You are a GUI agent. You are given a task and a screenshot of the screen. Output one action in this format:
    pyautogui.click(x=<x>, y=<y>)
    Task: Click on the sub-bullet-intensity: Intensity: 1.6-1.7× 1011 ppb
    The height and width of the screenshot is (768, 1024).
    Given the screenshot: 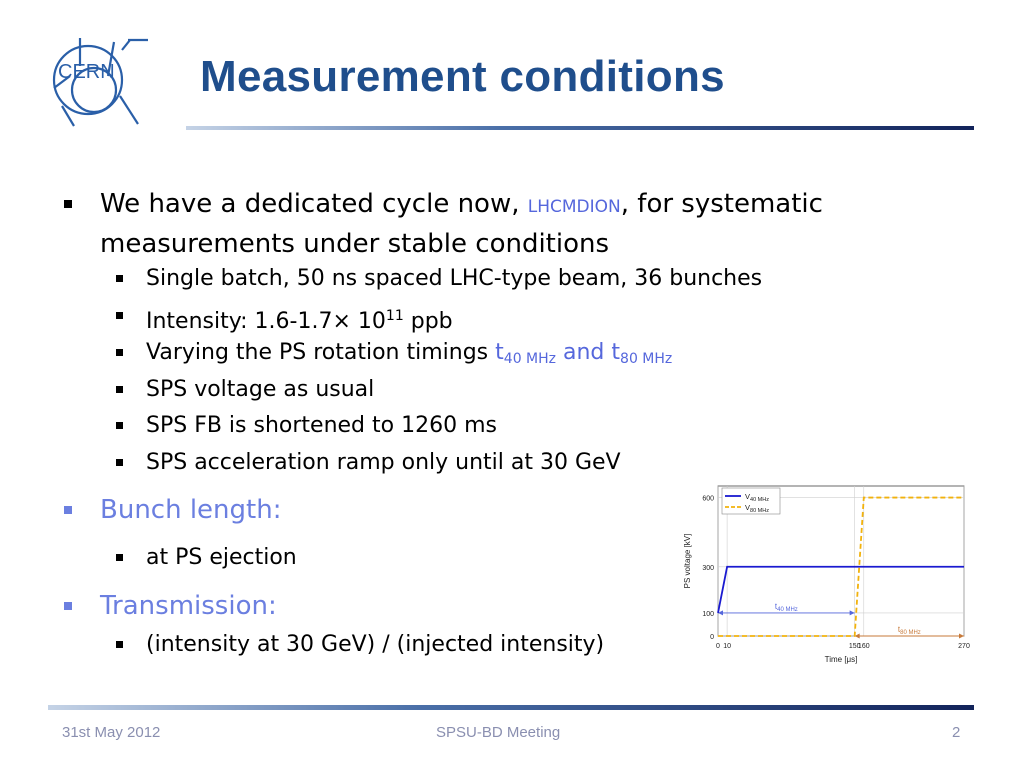 What is the action you would take?
    pyautogui.click(x=284, y=319)
    